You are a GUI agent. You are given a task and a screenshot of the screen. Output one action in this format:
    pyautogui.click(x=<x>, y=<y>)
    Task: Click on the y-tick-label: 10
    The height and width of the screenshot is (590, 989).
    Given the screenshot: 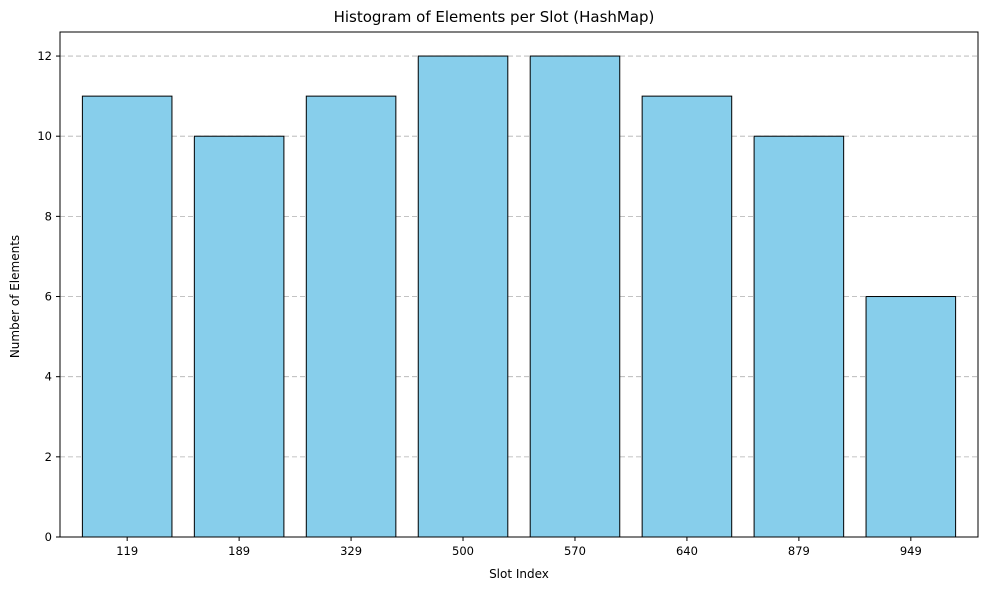 What is the action you would take?
    pyautogui.click(x=44, y=136)
    